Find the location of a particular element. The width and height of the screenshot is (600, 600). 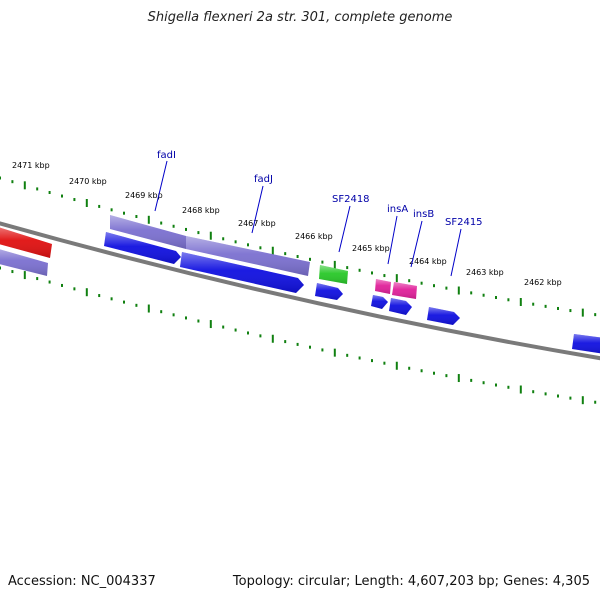

feature-red is located at coordinates (26, 242).